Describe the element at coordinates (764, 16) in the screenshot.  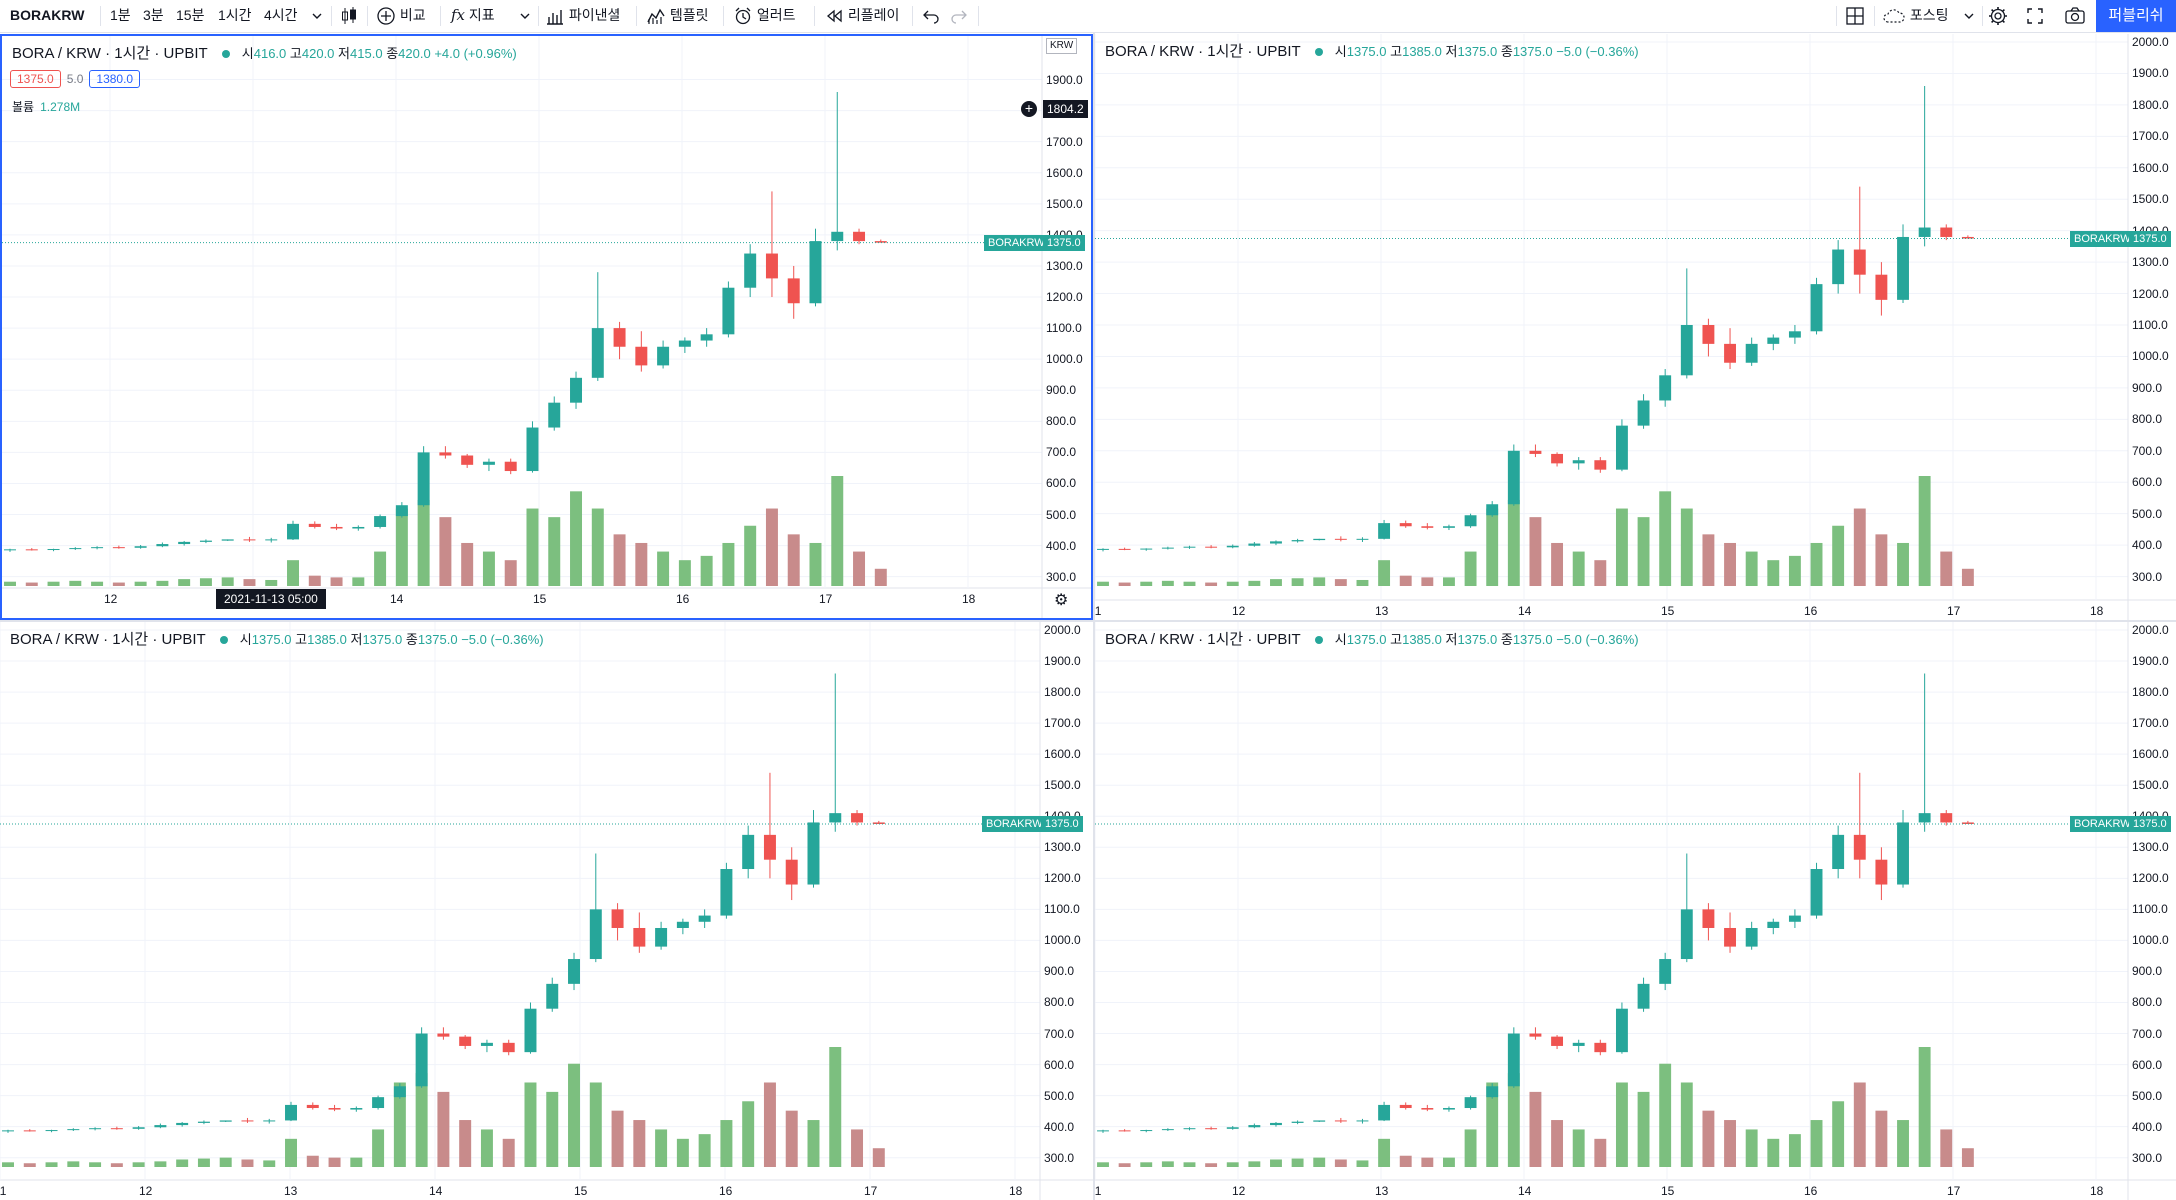
I see `alerts-button: 얼러트` at that location.